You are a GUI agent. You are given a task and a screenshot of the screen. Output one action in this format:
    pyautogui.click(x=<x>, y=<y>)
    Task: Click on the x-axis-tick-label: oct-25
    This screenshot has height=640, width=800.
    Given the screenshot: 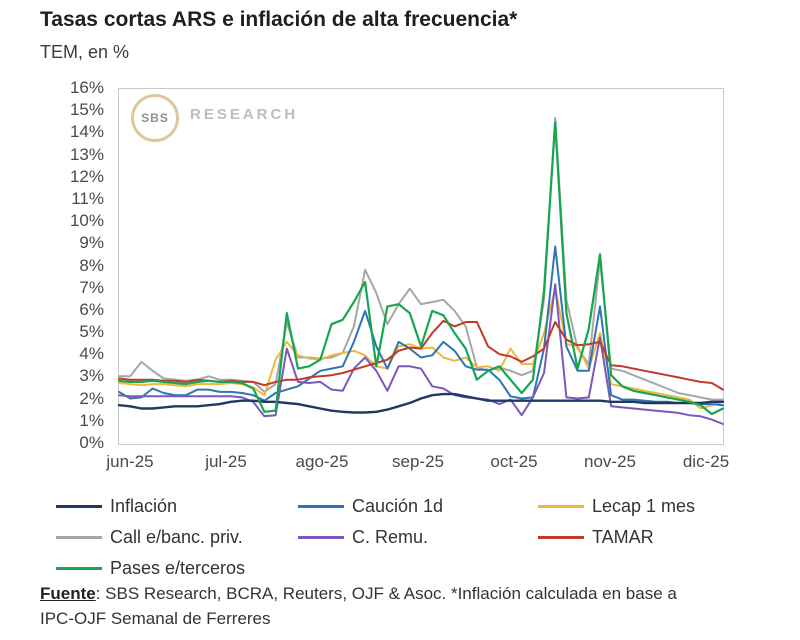 What is the action you would take?
    pyautogui.click(x=514, y=461)
    